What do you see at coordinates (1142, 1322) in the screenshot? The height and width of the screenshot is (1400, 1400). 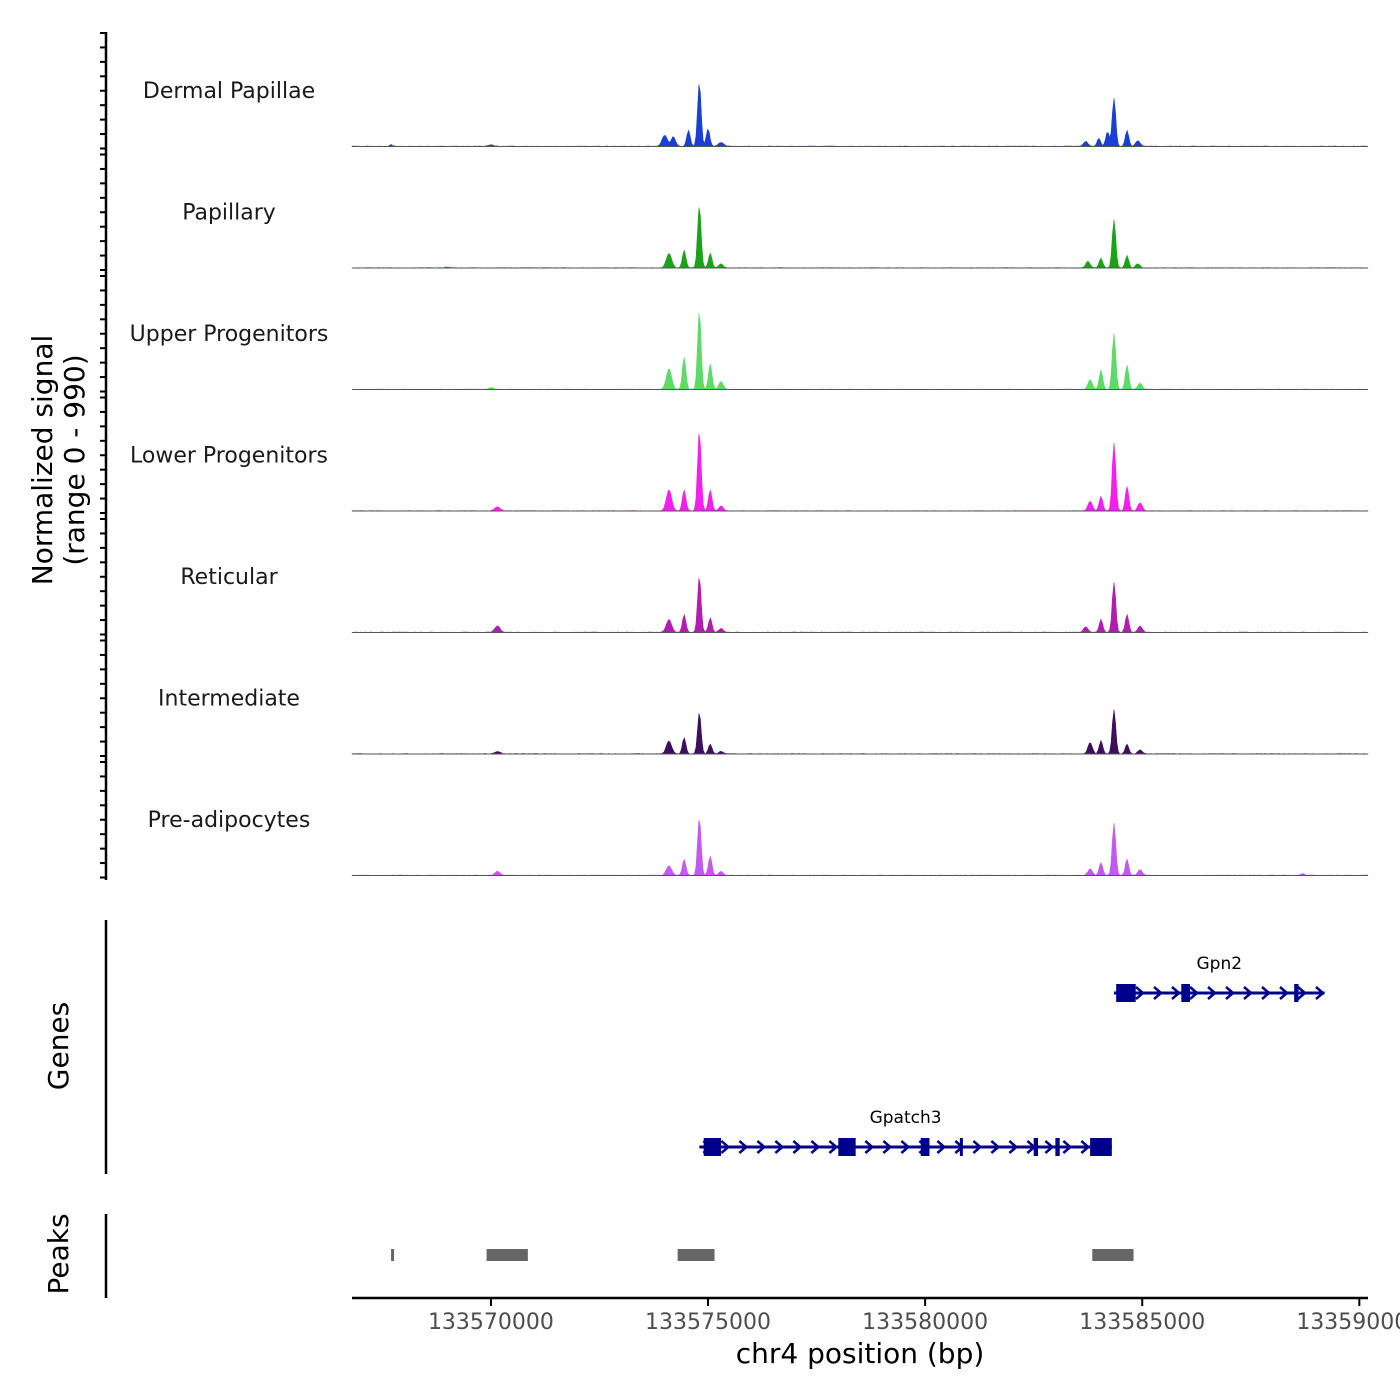 I see `x-tick-label: 133585000` at bounding box center [1142, 1322].